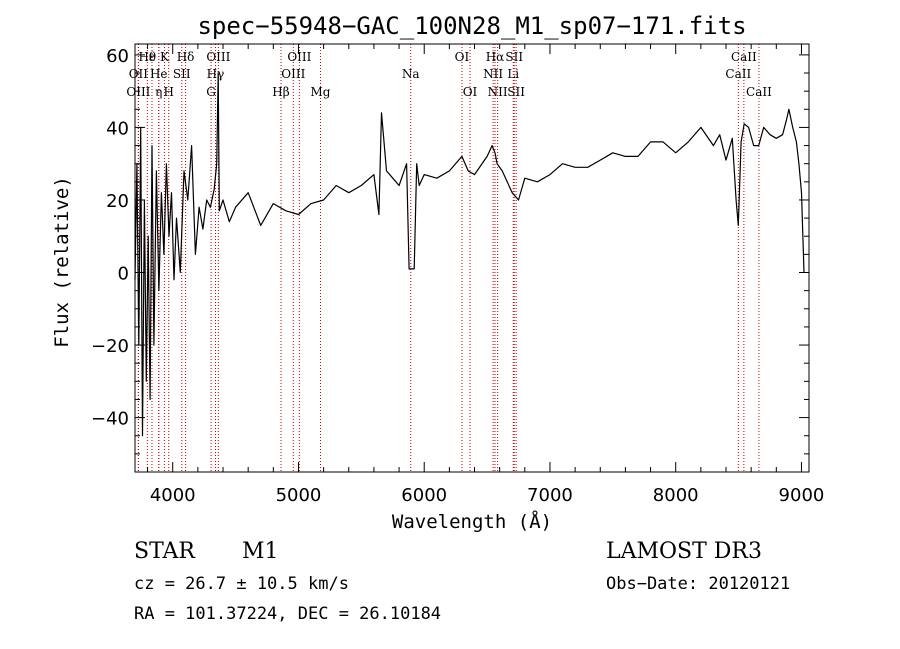  I want to click on x-tick-label: 8000, so click(676, 495).